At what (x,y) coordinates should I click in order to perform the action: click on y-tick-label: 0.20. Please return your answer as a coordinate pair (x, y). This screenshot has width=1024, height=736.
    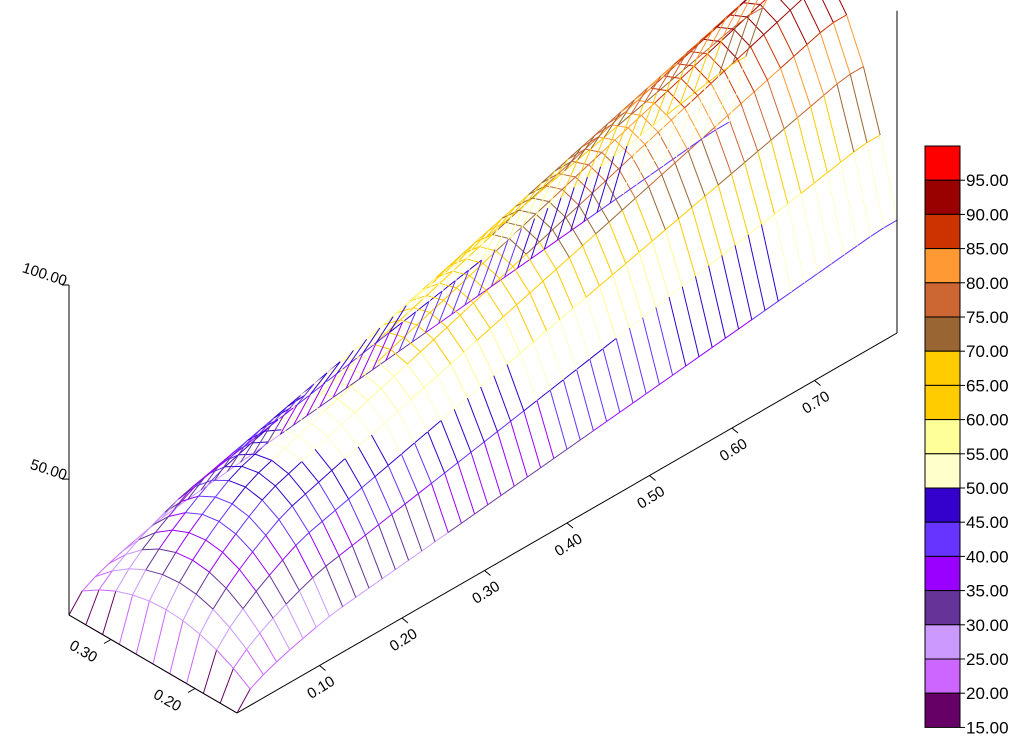
    Looking at the image, I should click on (167, 700).